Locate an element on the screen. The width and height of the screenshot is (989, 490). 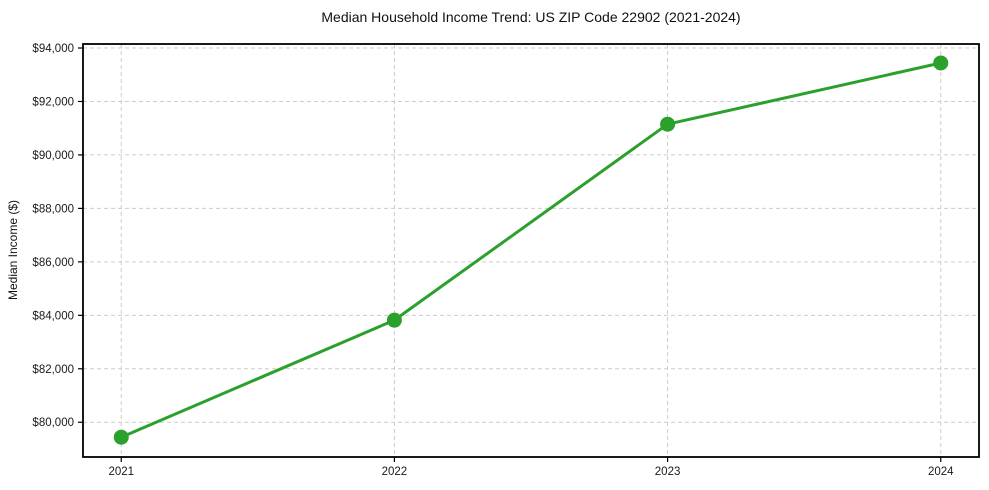
x-tick-label: 2024 is located at coordinates (941, 472).